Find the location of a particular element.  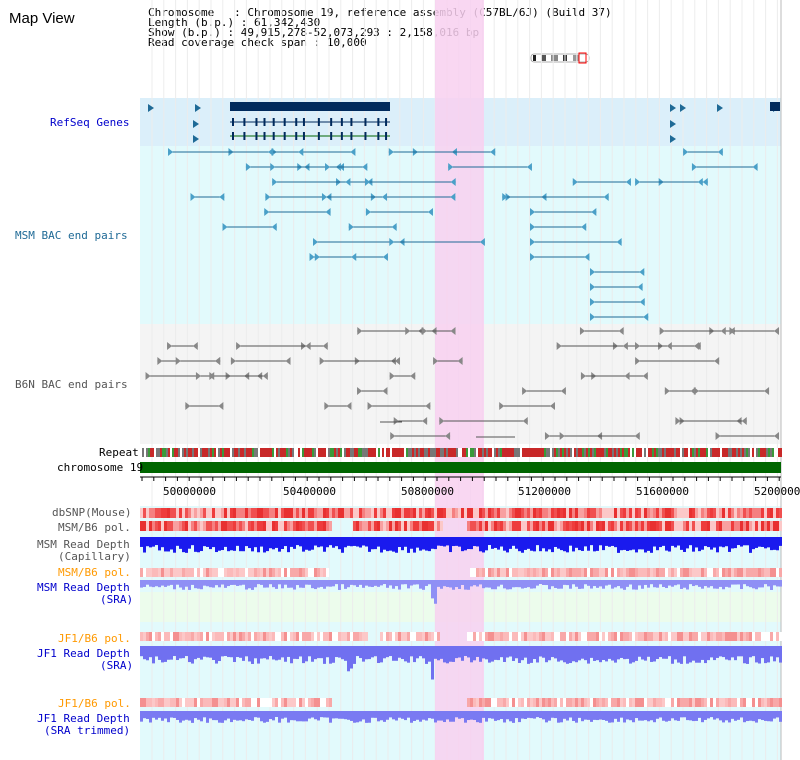

label-jf1-sra: (SRA) is located at coordinates (117, 665).